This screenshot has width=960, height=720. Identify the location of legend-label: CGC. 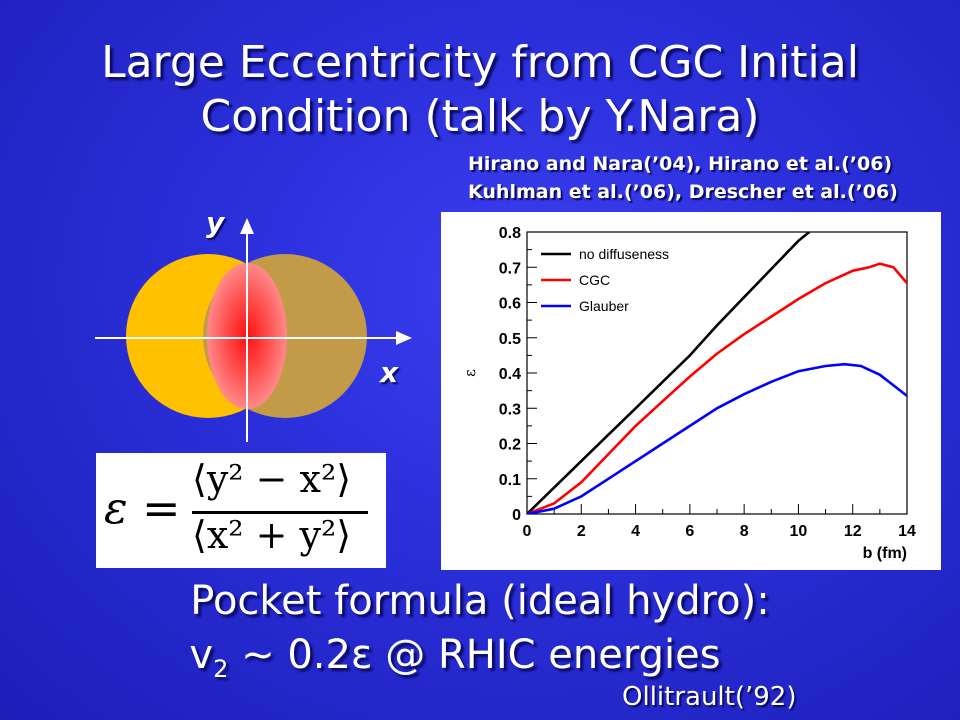
(594, 280).